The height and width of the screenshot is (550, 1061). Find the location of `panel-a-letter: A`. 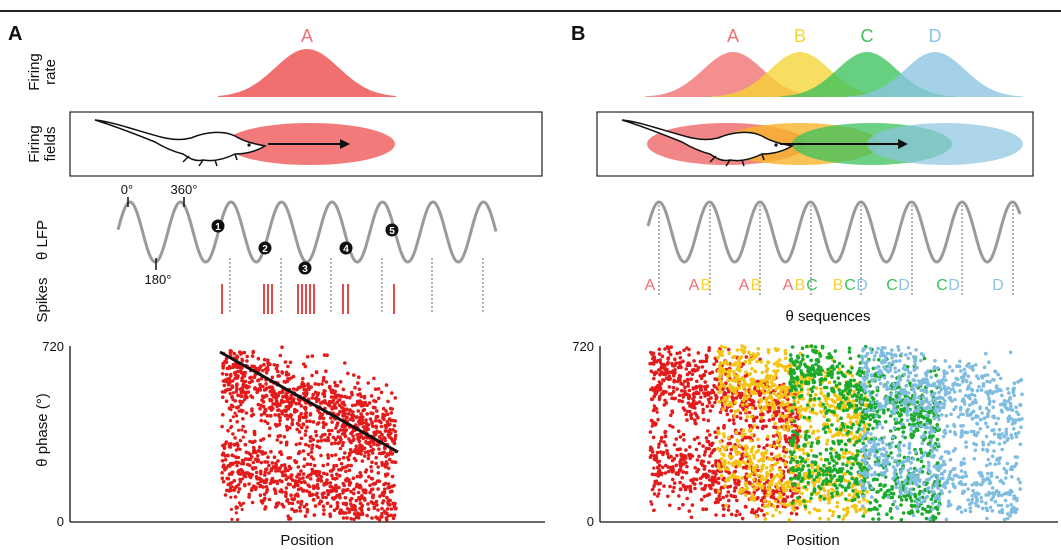

panel-a-letter: A is located at coordinates (15, 34).